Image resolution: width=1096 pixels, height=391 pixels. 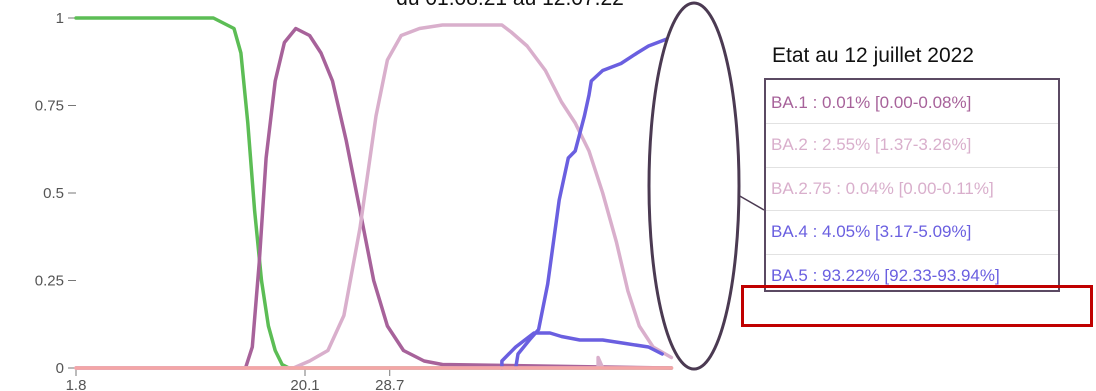 I want to click on x-tick-label: 1.8, so click(x=76, y=384).